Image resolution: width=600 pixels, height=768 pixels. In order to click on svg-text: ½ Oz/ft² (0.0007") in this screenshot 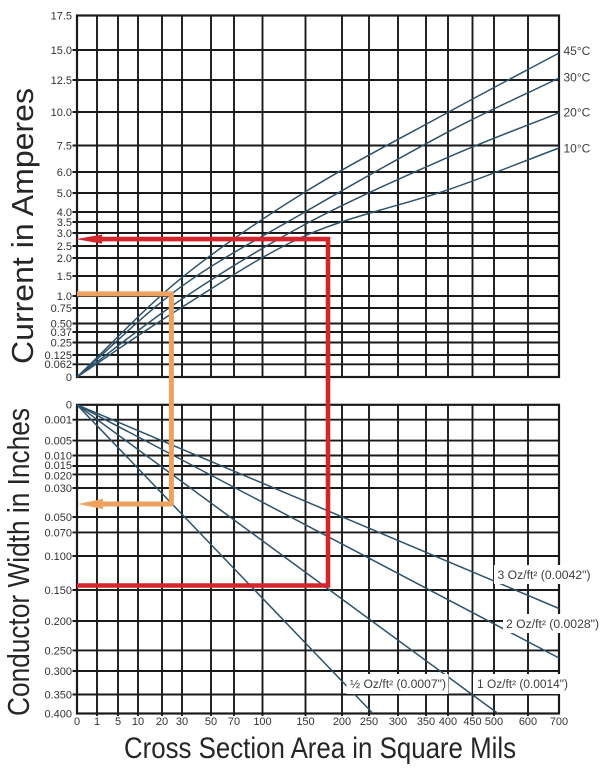, I will do `click(398, 685)`.